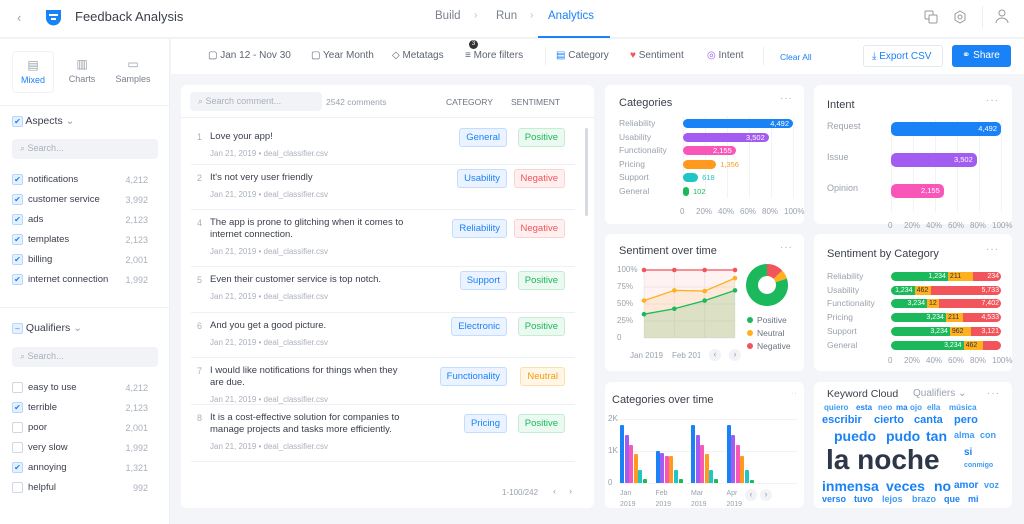 Image resolution: width=1024 pixels, height=524 pixels. I want to click on aspects-header: ✔ Aspects ⌄, so click(43, 121).